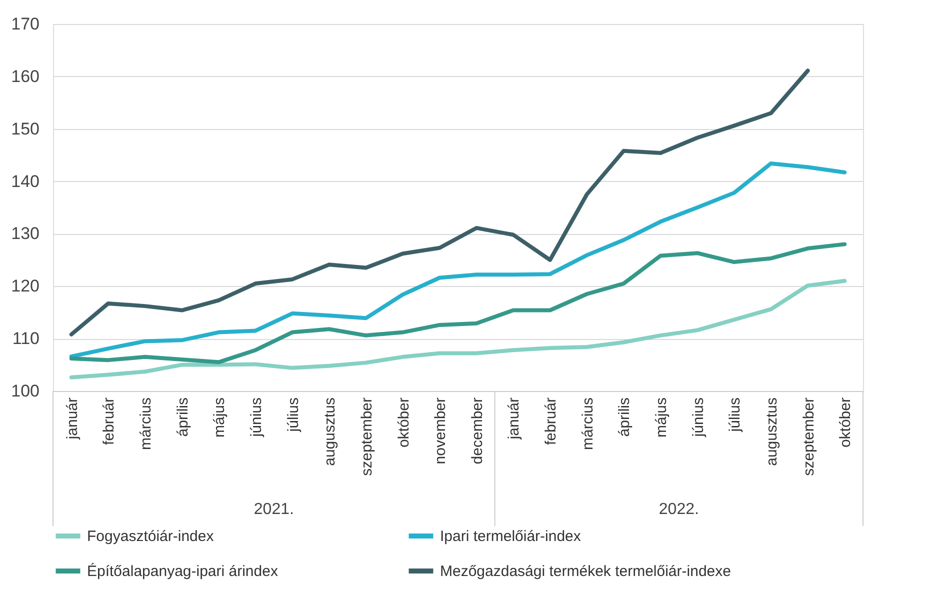 The image size is (930, 615). What do you see at coordinates (25, 181) in the screenshot?
I see `y-tick-label: 140` at bounding box center [25, 181].